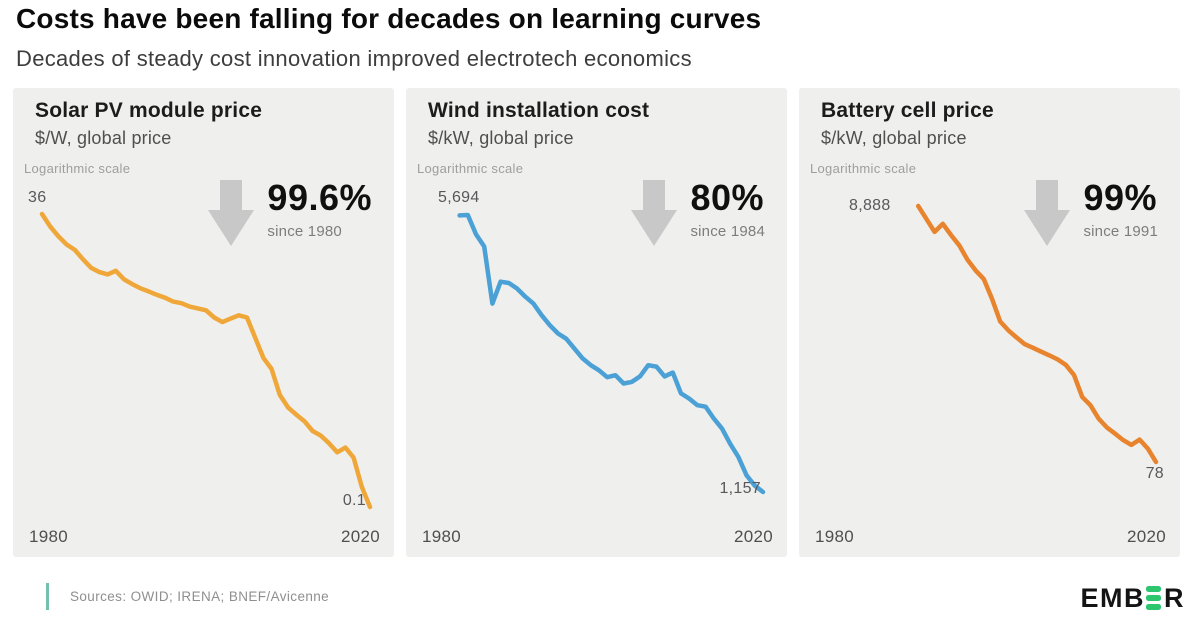 This screenshot has width=1200, height=627. I want to click on decline-stat: 80% since 1984, so click(698, 213).